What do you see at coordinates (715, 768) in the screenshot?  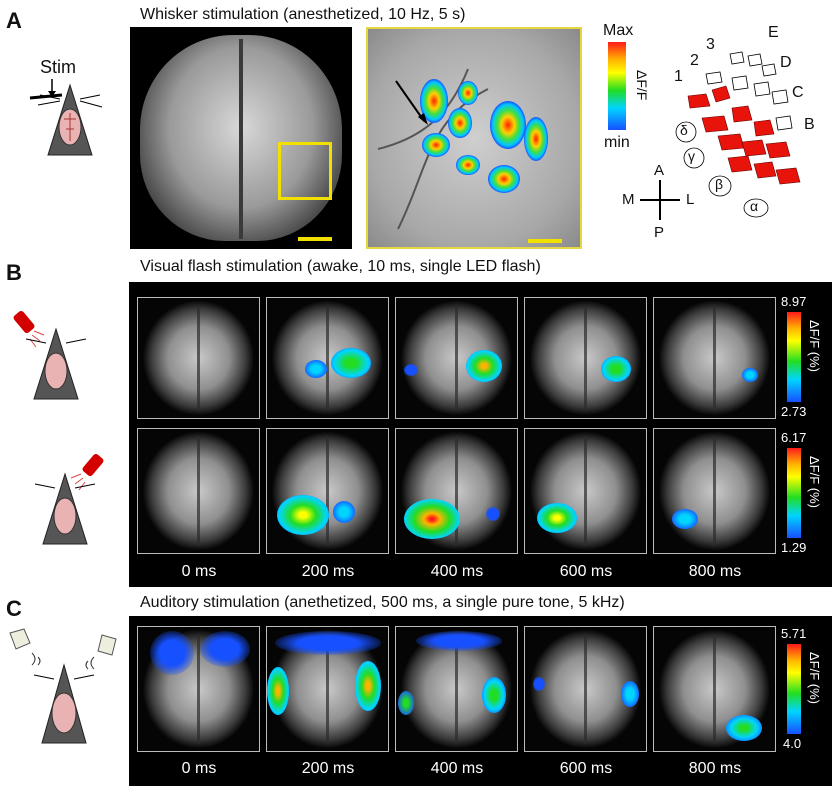 I see `time-label-c-4: 800 ms` at bounding box center [715, 768].